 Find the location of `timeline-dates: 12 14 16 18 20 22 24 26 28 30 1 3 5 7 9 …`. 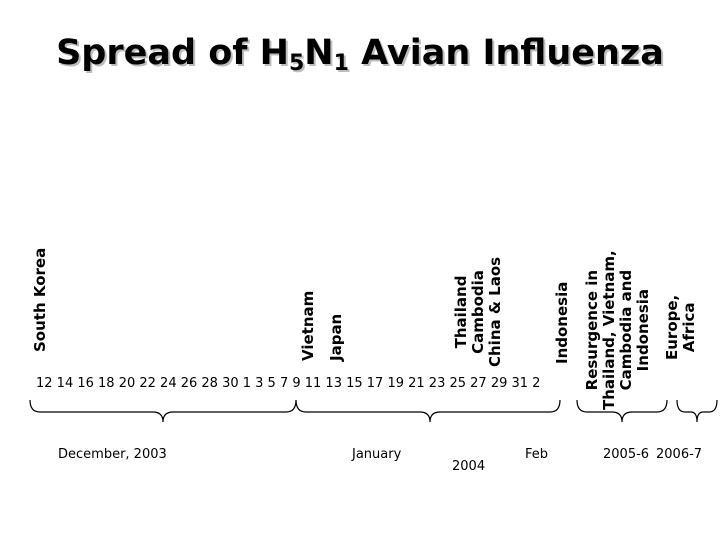

timeline-dates: 12 14 16 18 20 22 24 26 28 30 1 3 5 7 9 … is located at coordinates (288, 383).